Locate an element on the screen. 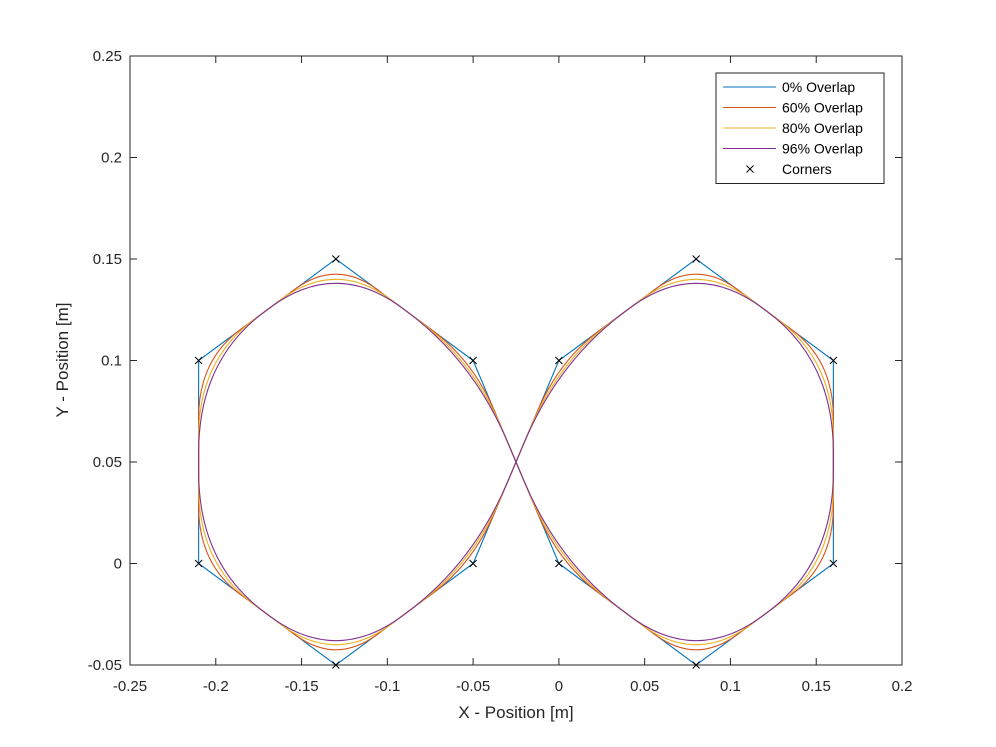  legend-marker is located at coordinates (750, 169).